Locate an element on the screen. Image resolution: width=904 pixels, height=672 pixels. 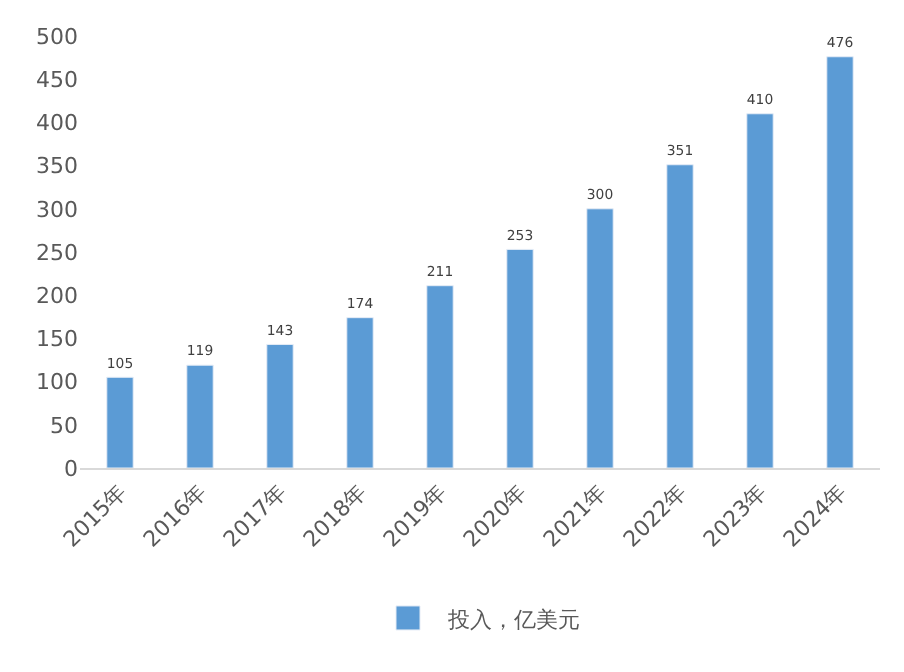
y-tick-label: 200 is located at coordinates (57, 295).